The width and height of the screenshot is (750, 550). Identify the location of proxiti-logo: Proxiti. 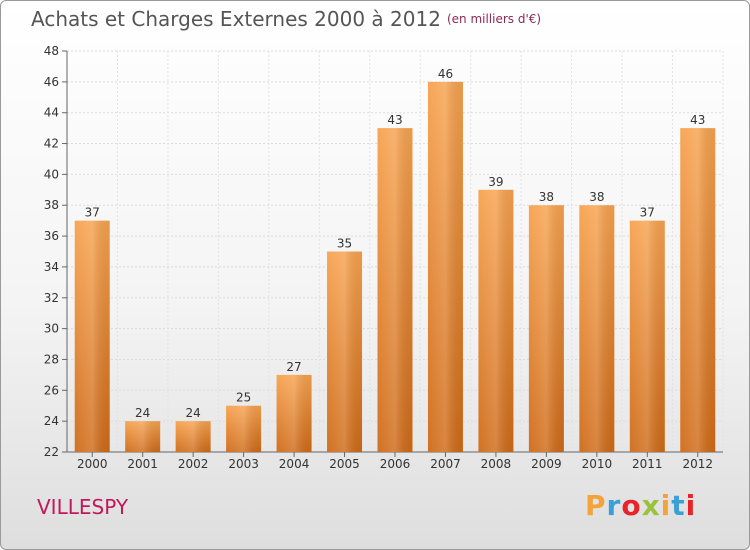
(640, 505).